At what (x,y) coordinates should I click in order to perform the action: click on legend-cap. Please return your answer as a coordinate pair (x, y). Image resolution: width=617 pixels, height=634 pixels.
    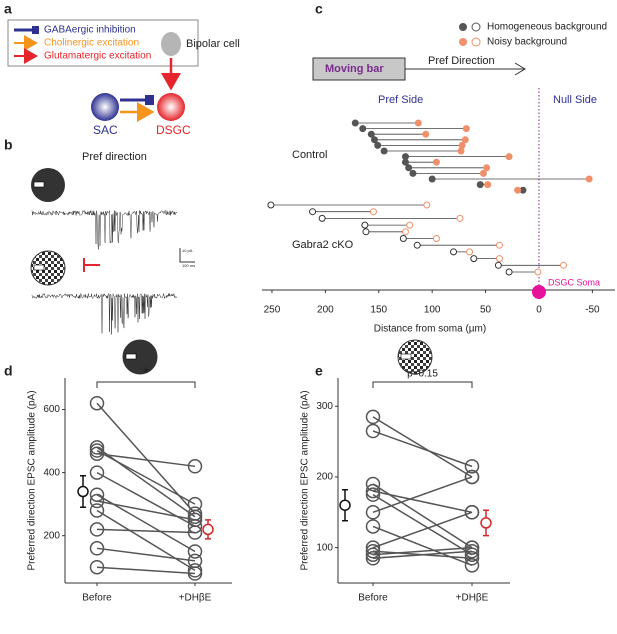
    Looking at the image, I should click on (35, 30).